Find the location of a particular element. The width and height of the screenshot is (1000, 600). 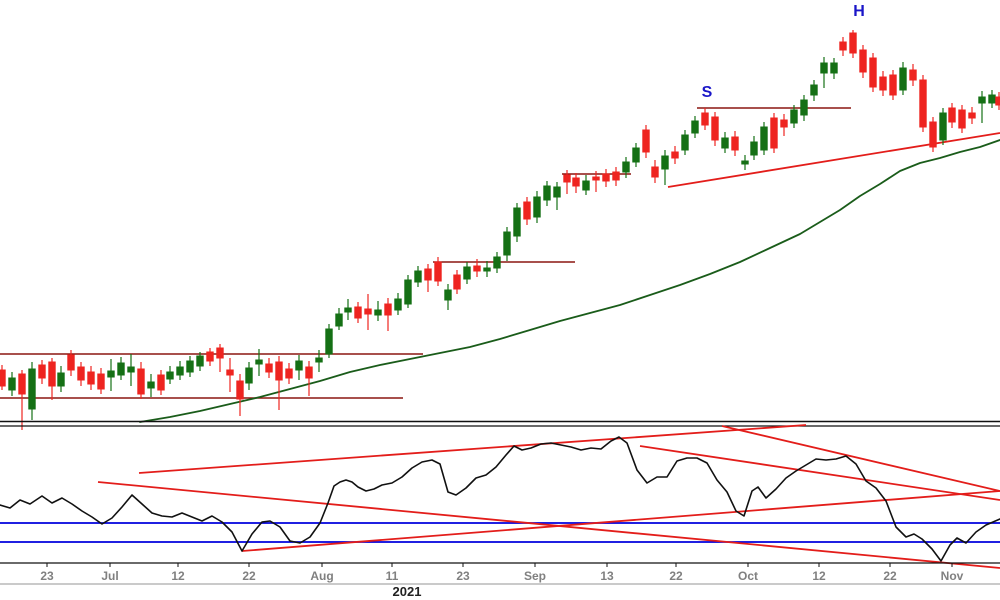

oscillator-trendline-wedge-upper-rising is located at coordinates (472, 449).